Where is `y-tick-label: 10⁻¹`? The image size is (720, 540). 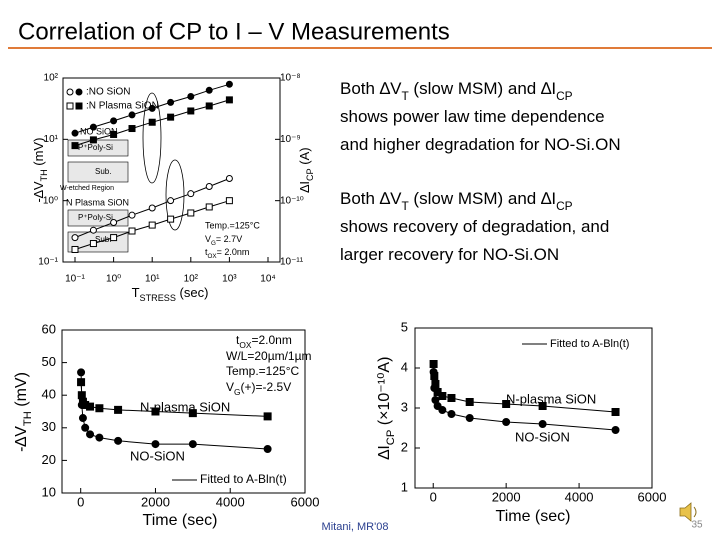
y-tick-label: 10⁻¹ is located at coordinates (48, 262).